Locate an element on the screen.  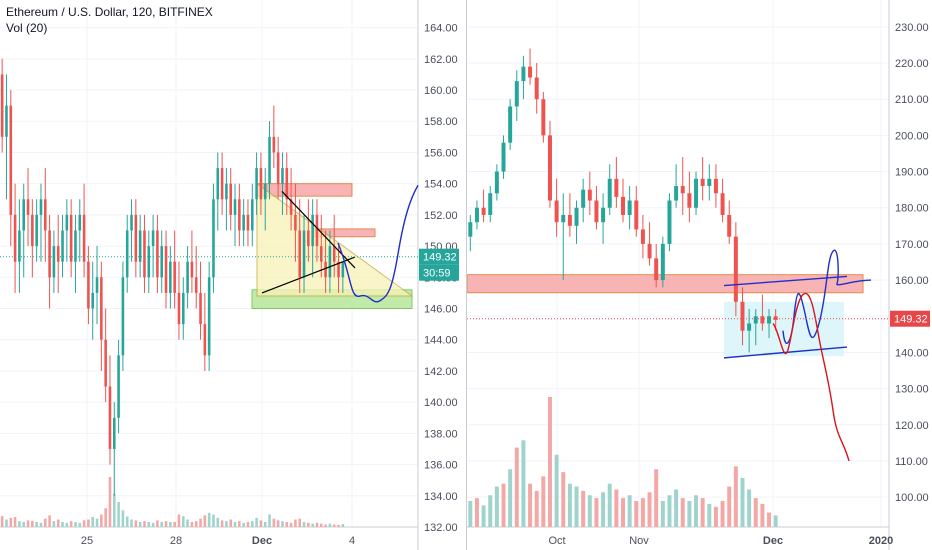
y-tick-label: 136.00 is located at coordinates (441, 466).